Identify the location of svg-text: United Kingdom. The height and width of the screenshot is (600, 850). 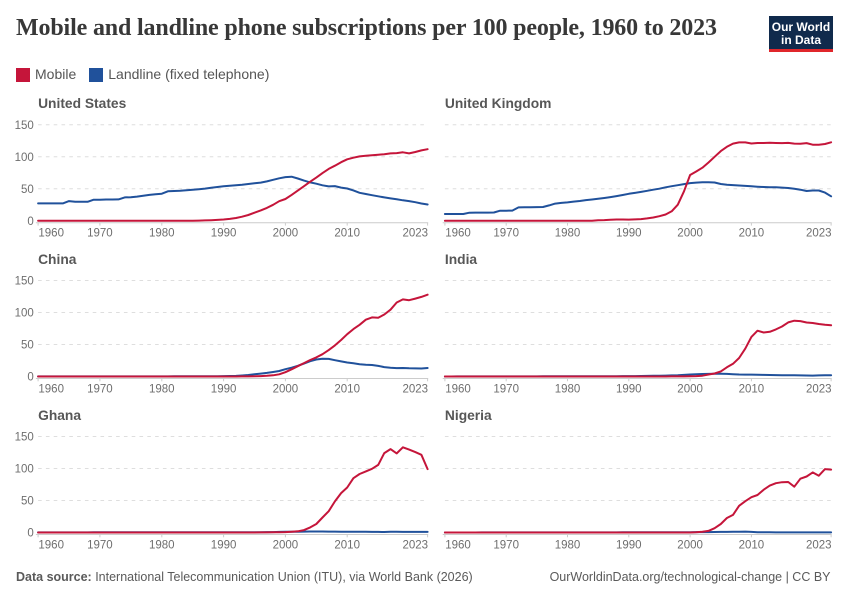
(498, 103).